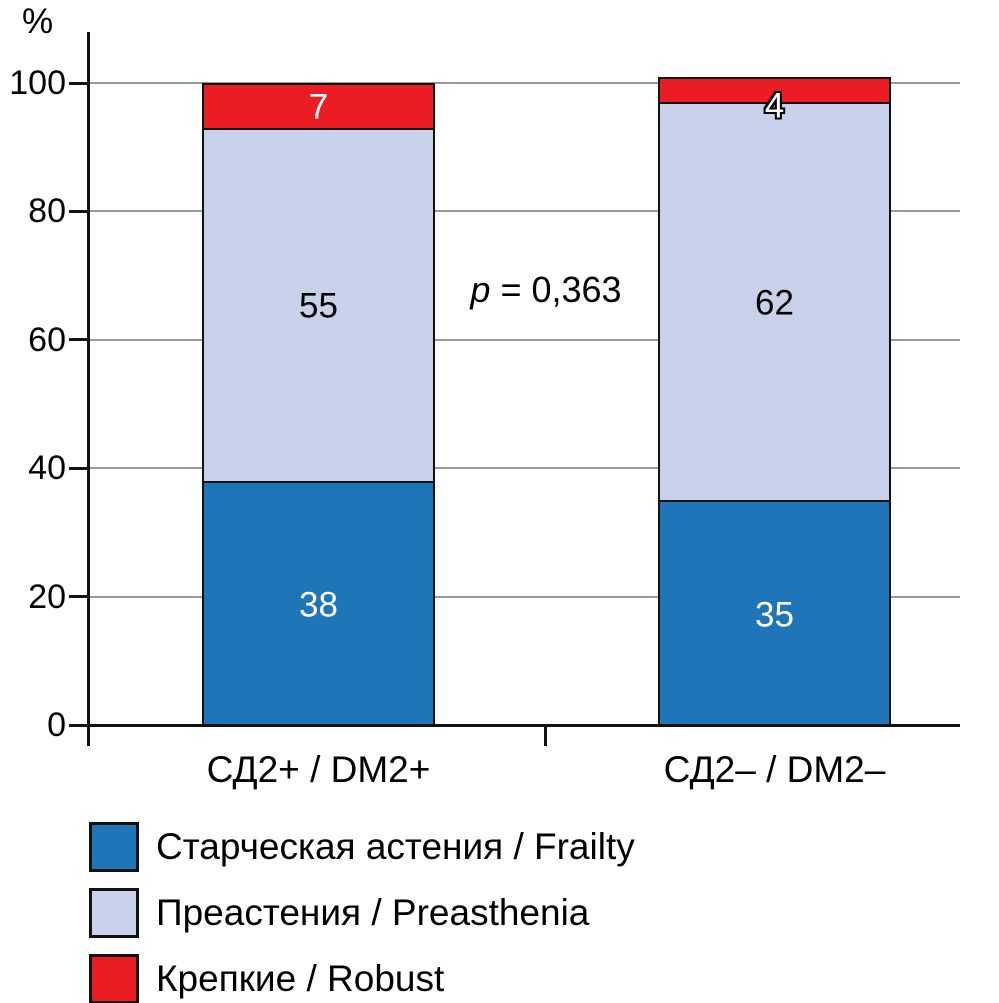 The image size is (999, 1003). What do you see at coordinates (300, 978) in the screenshot?
I see `legend-label: Крепкие / Robust` at bounding box center [300, 978].